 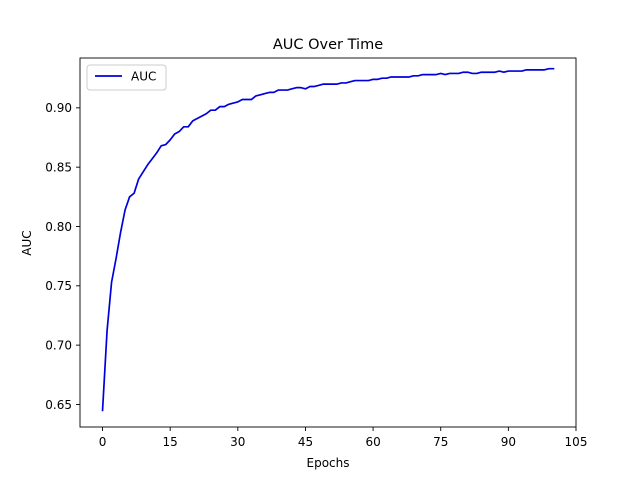 I want to click on legend: AUC, so click(x=126, y=77).